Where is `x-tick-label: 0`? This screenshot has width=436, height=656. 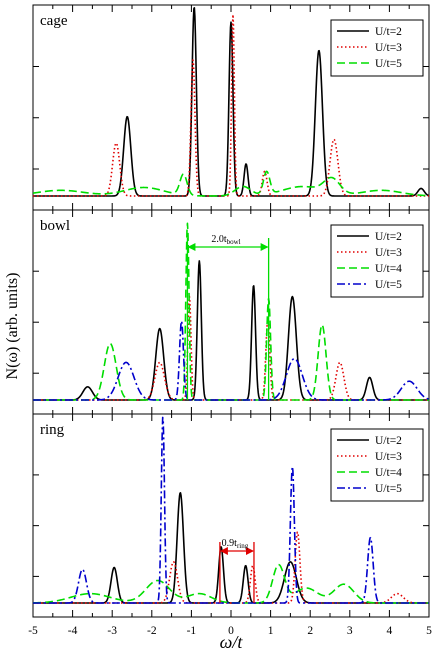
x-tick-label: 0 is located at coordinates (231, 631).